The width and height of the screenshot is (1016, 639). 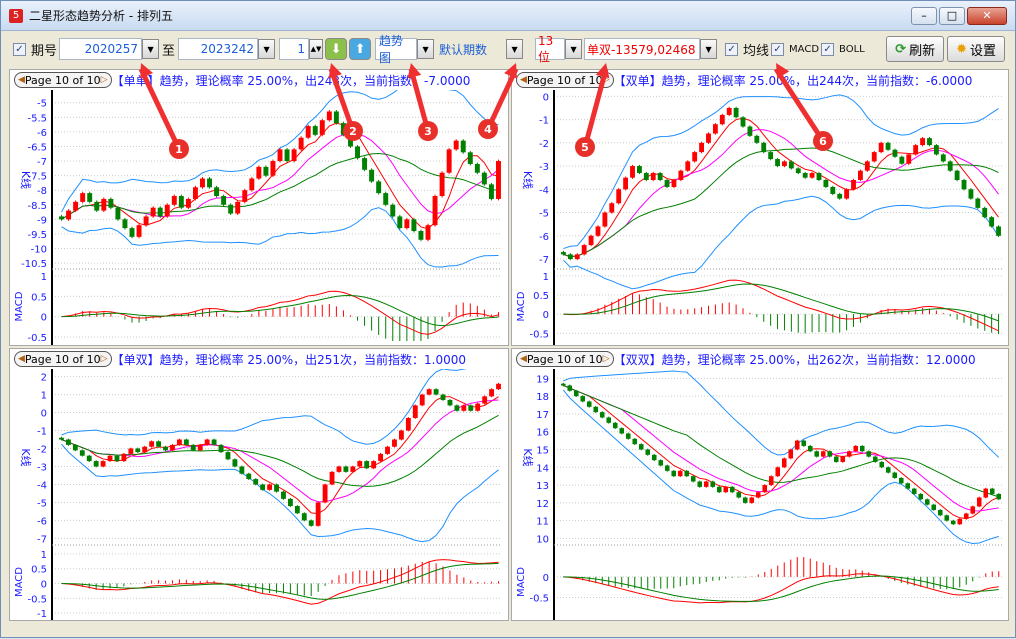 What do you see at coordinates (267, 49) in the screenshot?
I see `to-dropdown-button: ▼` at bounding box center [267, 49].